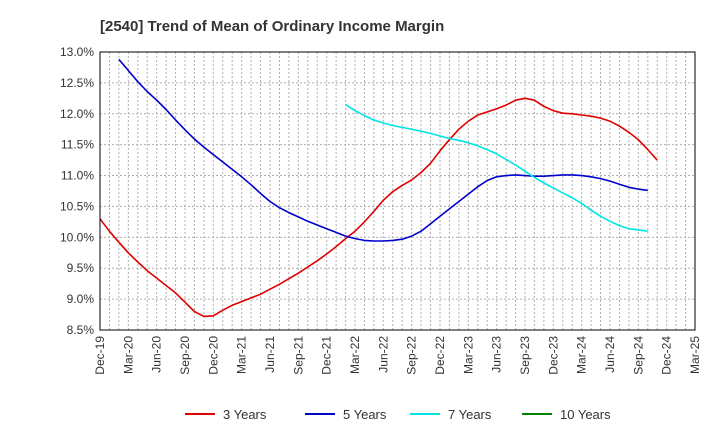 This screenshot has height=440, width=720. What do you see at coordinates (128, 355) in the screenshot?
I see `x-tick-label: Mar-20` at bounding box center [128, 355].